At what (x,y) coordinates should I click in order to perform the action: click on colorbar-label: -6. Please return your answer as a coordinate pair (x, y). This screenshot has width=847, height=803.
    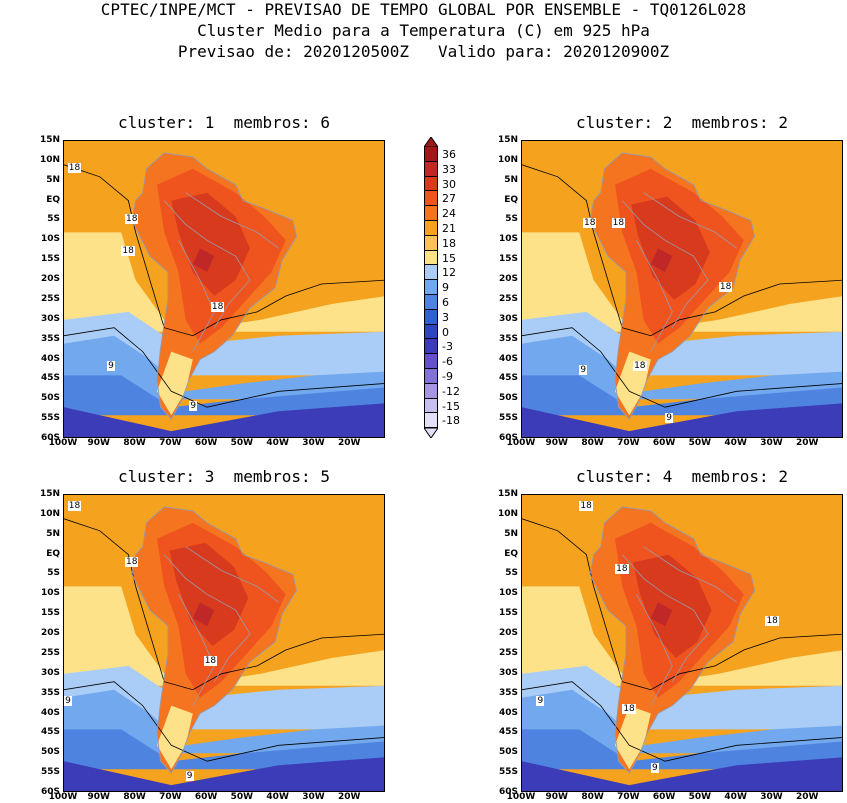
    Looking at the image, I should click on (447, 362).